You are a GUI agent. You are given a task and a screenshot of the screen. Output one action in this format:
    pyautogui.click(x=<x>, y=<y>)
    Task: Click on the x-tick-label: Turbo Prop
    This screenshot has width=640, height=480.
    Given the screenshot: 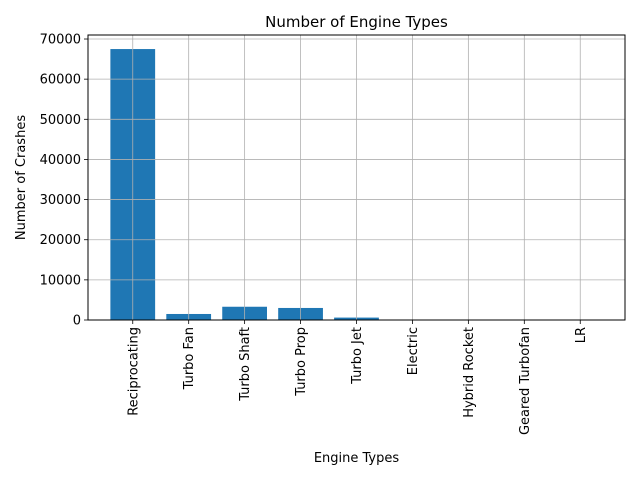 What is the action you would take?
    pyautogui.click(x=301, y=362)
    